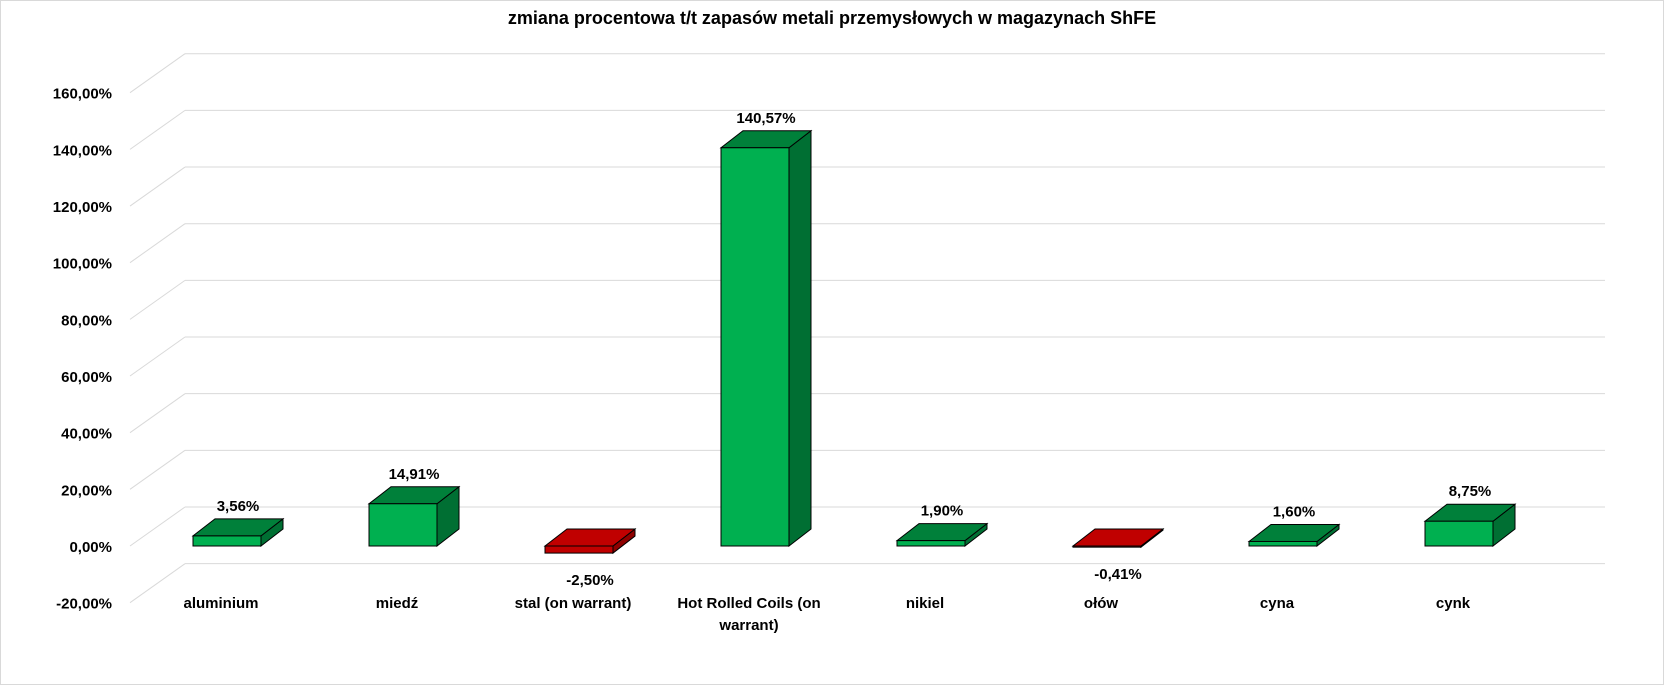 Image resolution: width=1664 pixels, height=685 pixels. Describe the element at coordinates (82, 94) in the screenshot. I see `y-tick-label: 160,00%` at that location.